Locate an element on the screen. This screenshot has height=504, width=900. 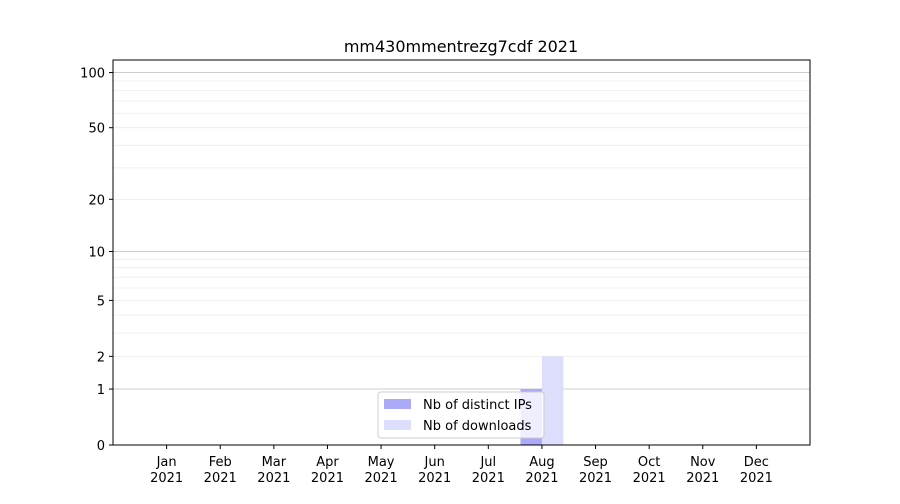
legend-box is located at coordinates (461, 415).